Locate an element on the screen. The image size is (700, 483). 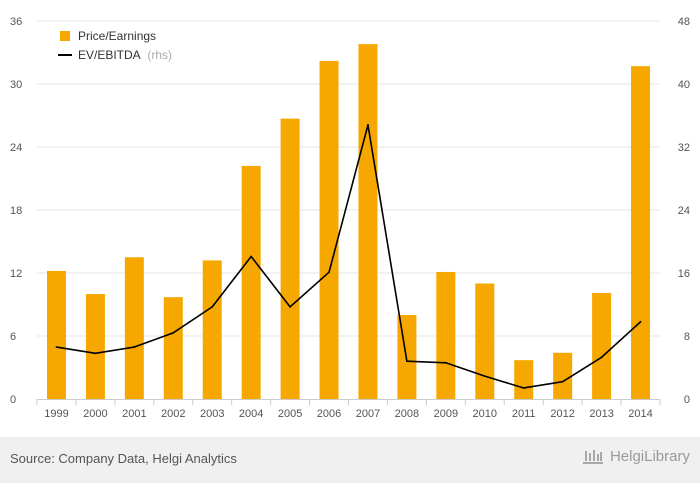
line-point-2012 is located at coordinates (562, 381).